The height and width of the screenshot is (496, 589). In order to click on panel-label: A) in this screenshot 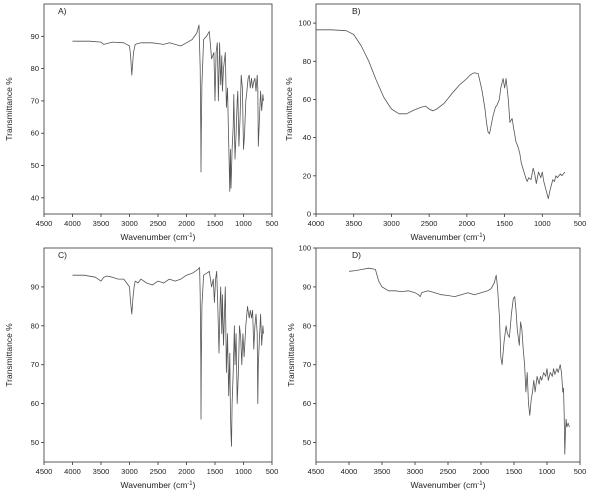, I will do `click(62, 11)`.